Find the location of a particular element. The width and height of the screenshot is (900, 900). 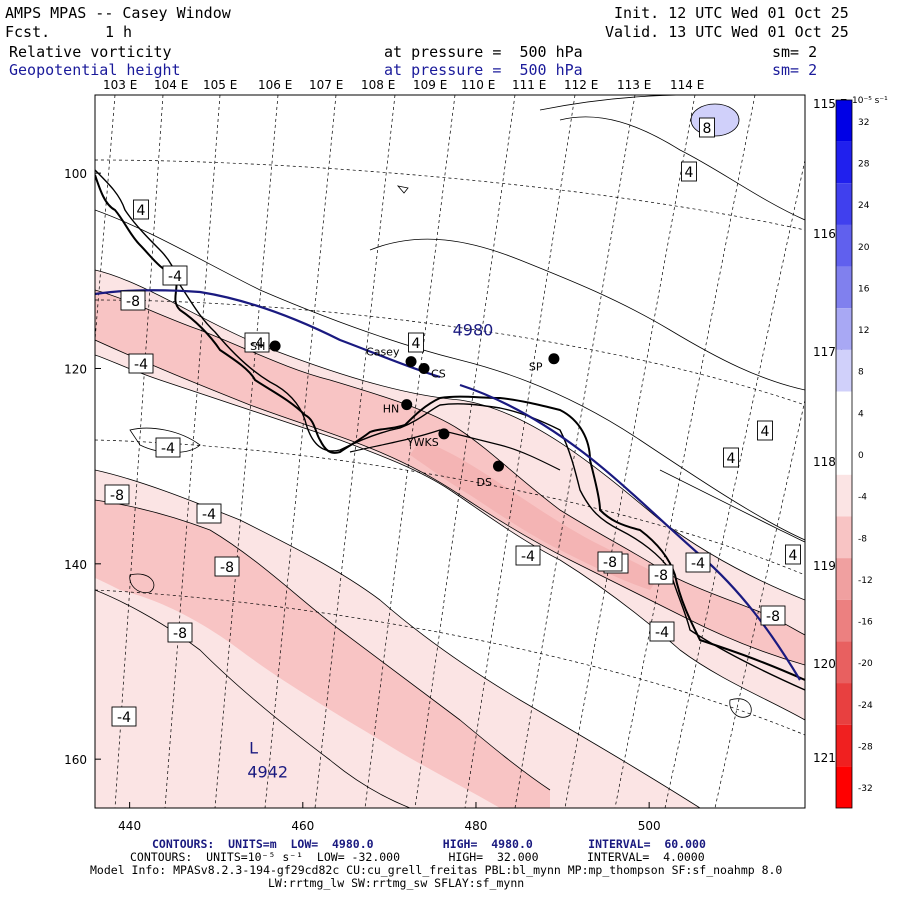

top-lon-label: 107 E is located at coordinates (326, 85).